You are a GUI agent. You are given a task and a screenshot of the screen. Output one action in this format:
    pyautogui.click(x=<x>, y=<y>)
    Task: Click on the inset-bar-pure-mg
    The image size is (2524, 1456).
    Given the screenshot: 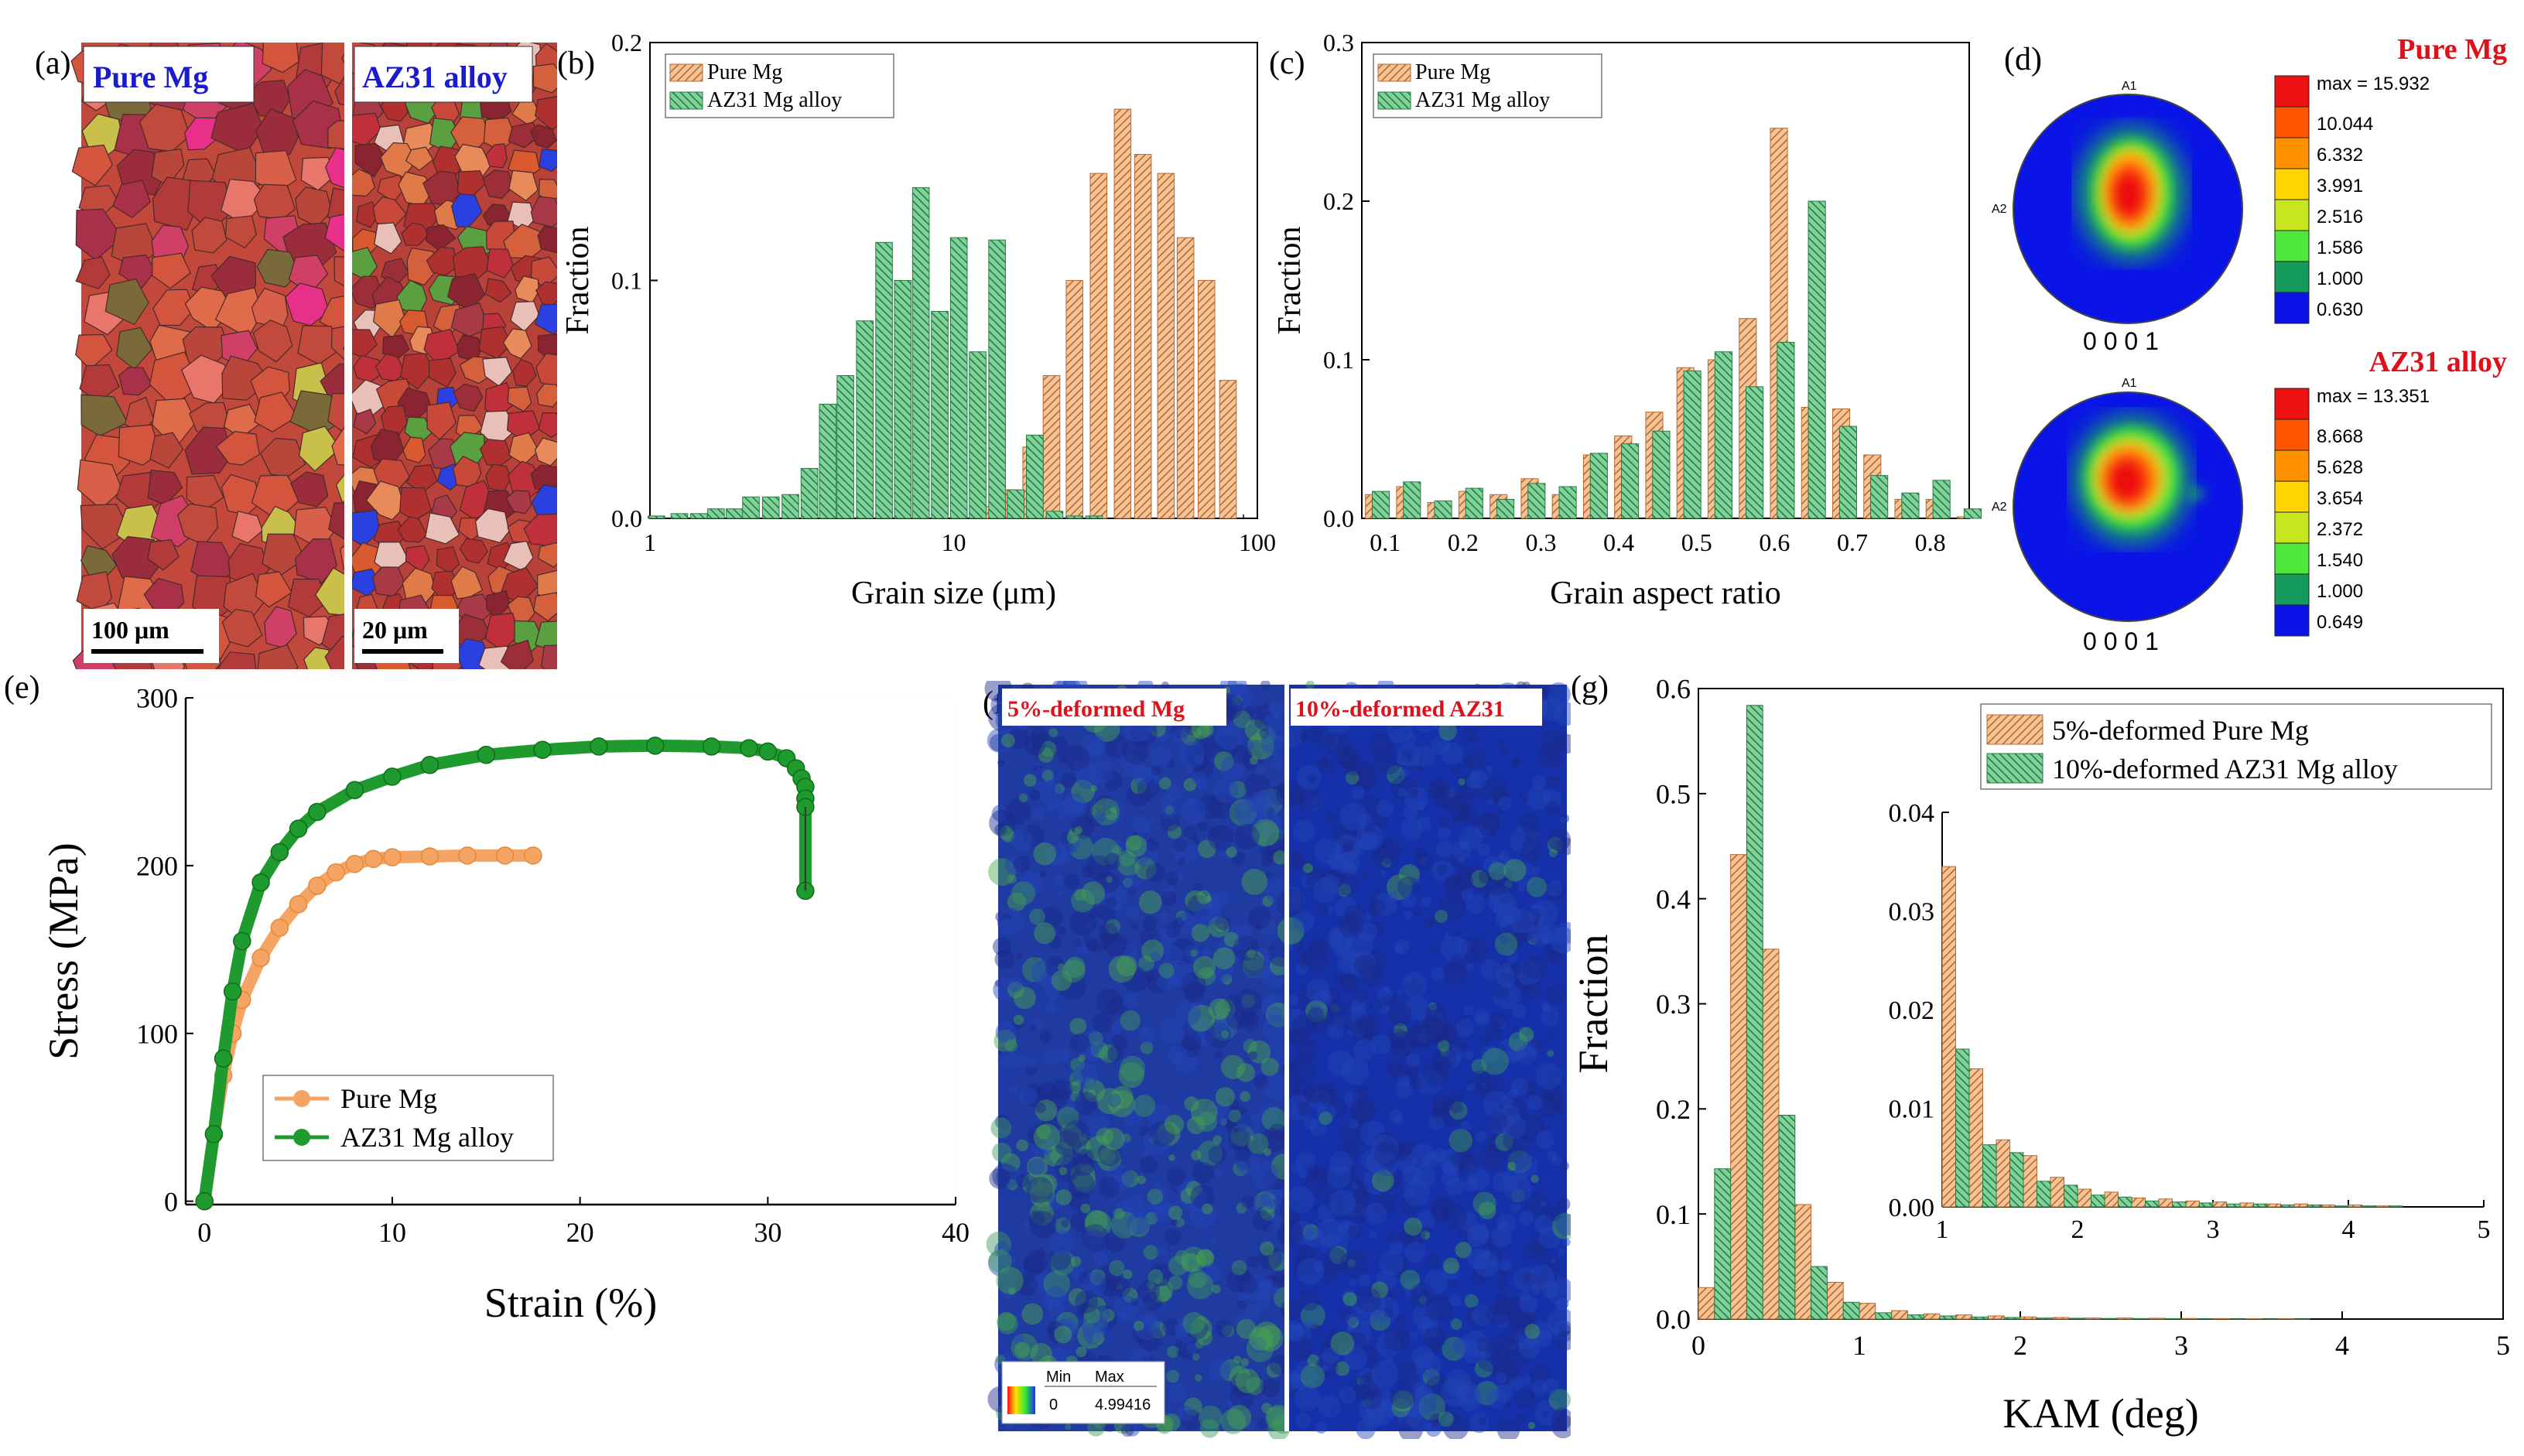 What is the action you would take?
    pyautogui.click(x=2192, y=1204)
    